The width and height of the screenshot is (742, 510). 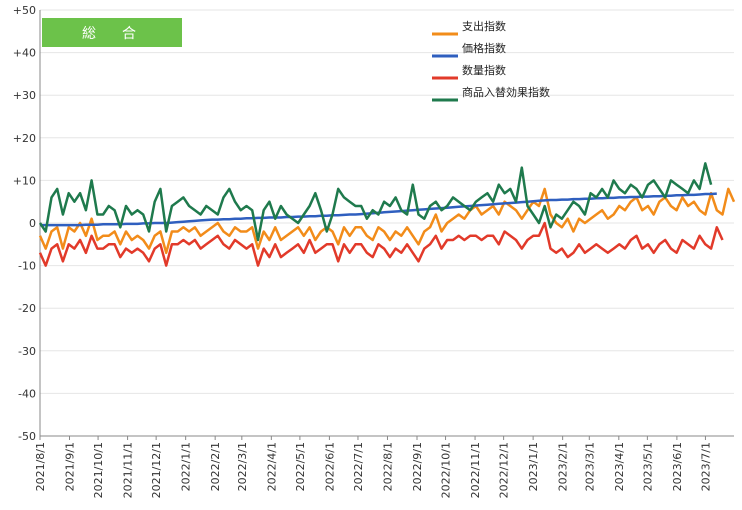 What do you see at coordinates (24, 53) in the screenshot?
I see `y-tick-label: +40` at bounding box center [24, 53].